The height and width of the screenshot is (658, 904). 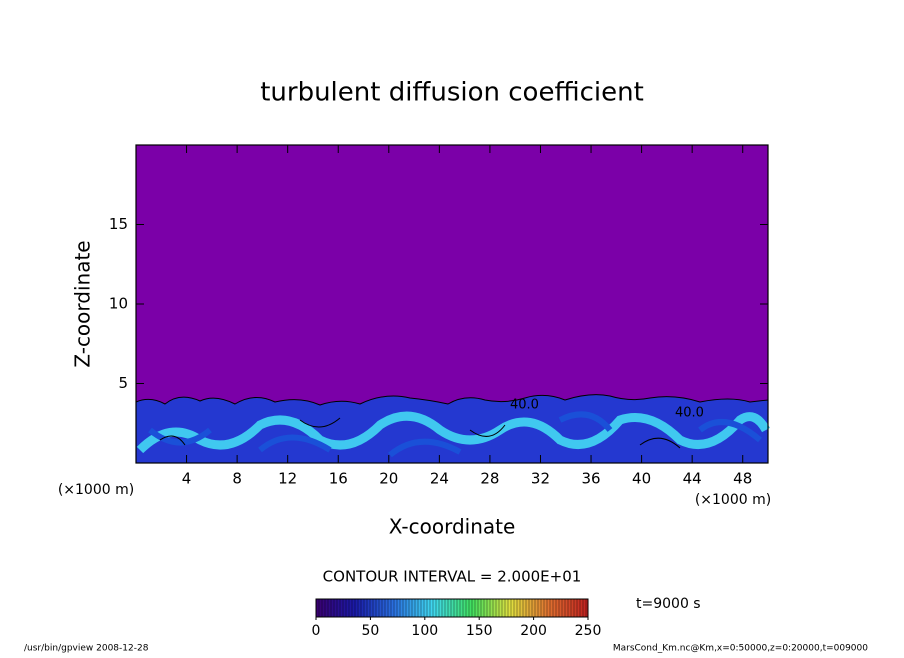 What do you see at coordinates (452, 577) in the screenshot?
I see `contour-interval: CONTOUR INTERVAL = 2.000E+01` at bounding box center [452, 577].